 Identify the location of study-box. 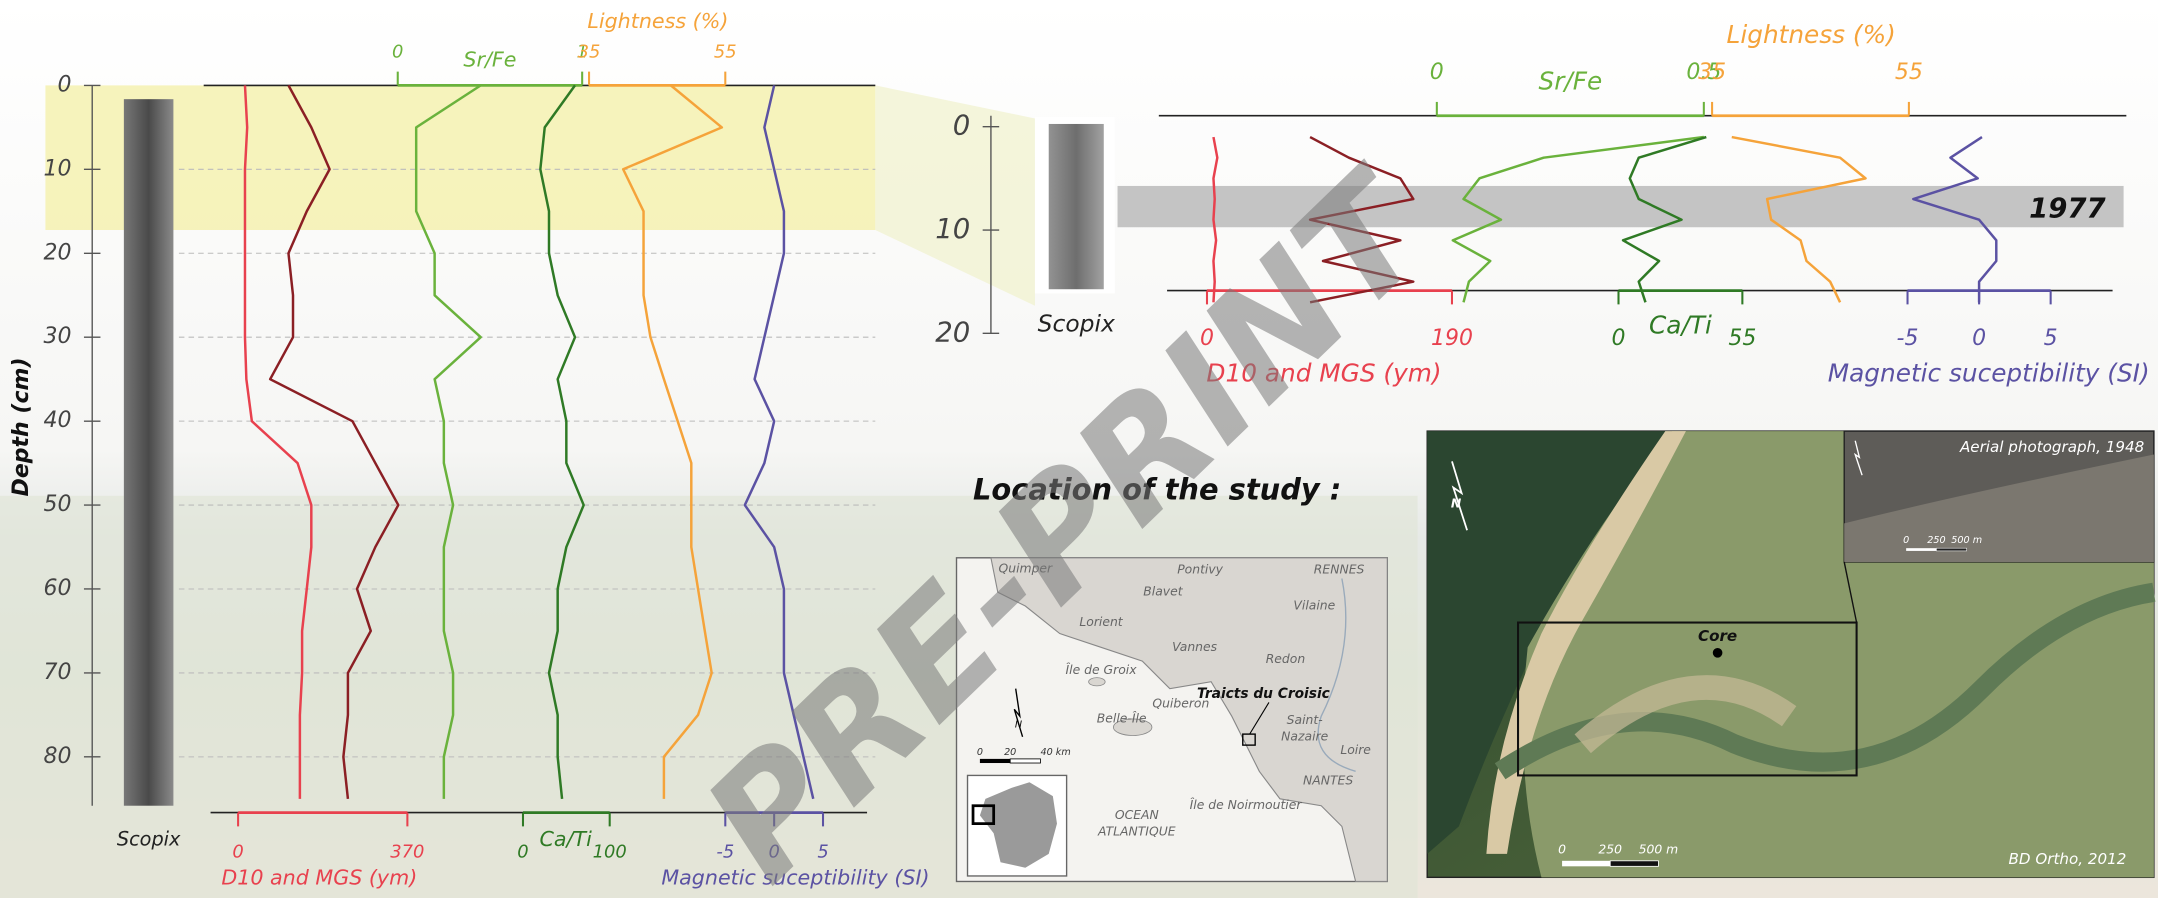
(1249, 739).